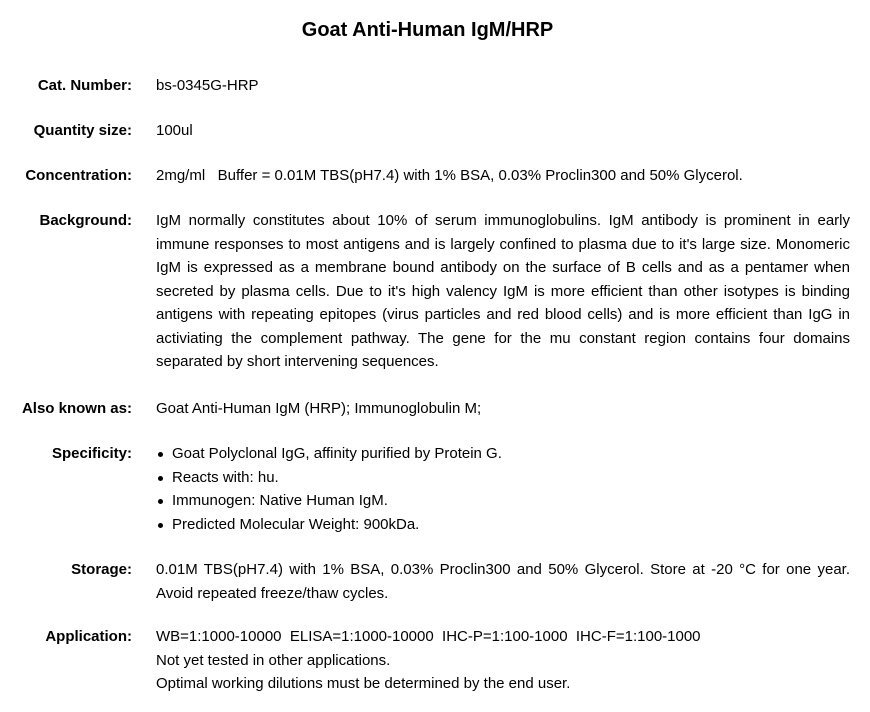 This screenshot has width=870, height=712. What do you see at coordinates (78, 175) in the screenshot?
I see `concentration-label: Concentration:` at bounding box center [78, 175].